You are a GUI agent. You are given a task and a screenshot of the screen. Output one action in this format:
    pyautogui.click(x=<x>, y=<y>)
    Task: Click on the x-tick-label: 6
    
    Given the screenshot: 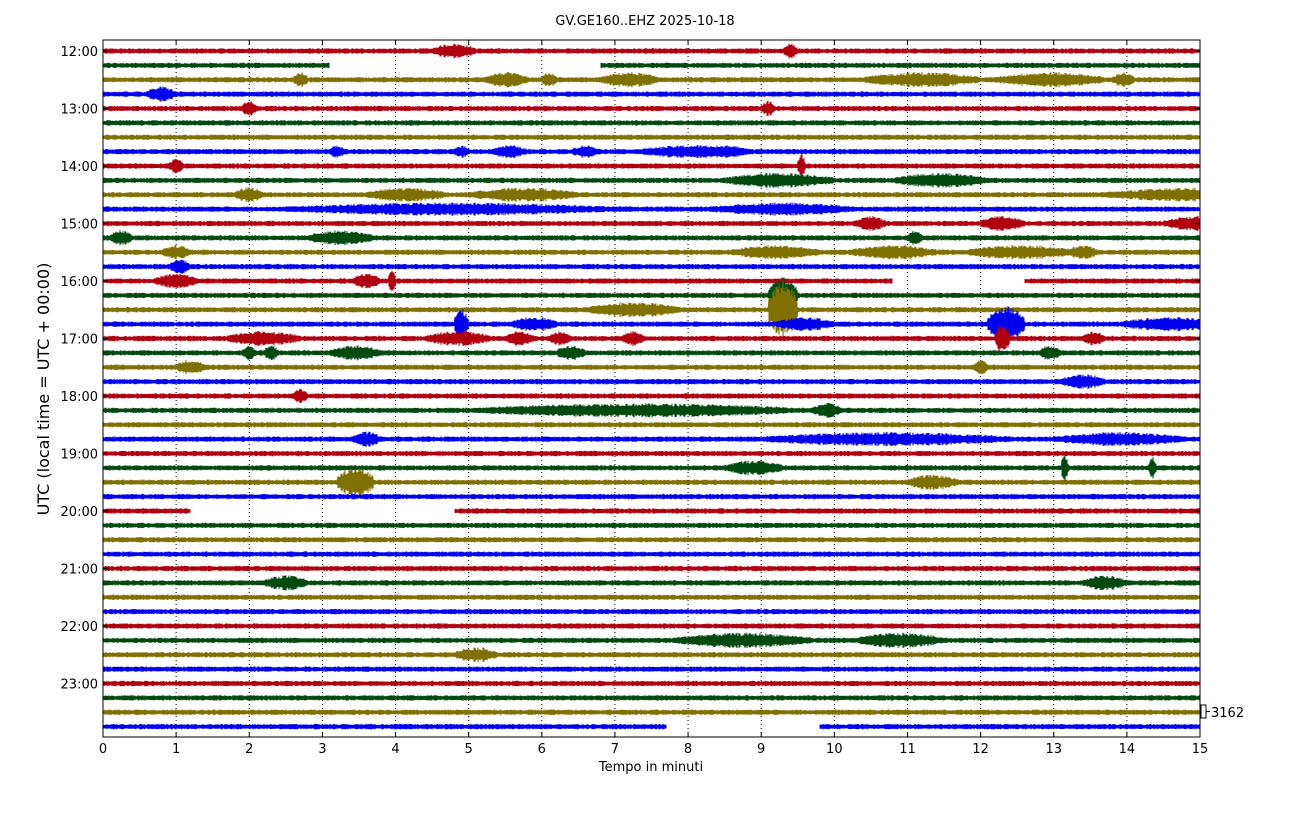 What is the action you would take?
    pyautogui.click(x=542, y=749)
    